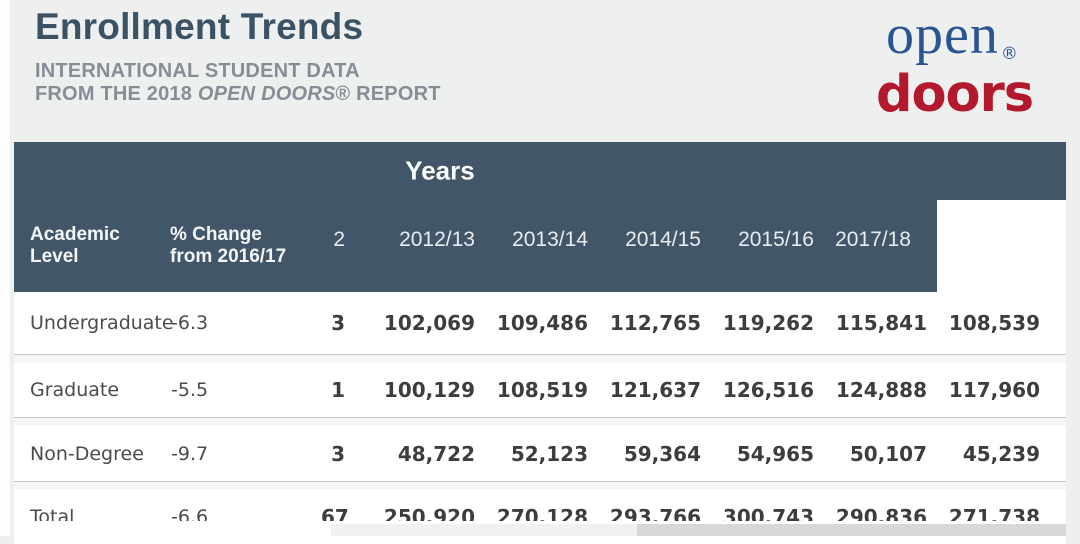  What do you see at coordinates (654, 323) in the screenshot?
I see `value-cell: 112,765` at bounding box center [654, 323].